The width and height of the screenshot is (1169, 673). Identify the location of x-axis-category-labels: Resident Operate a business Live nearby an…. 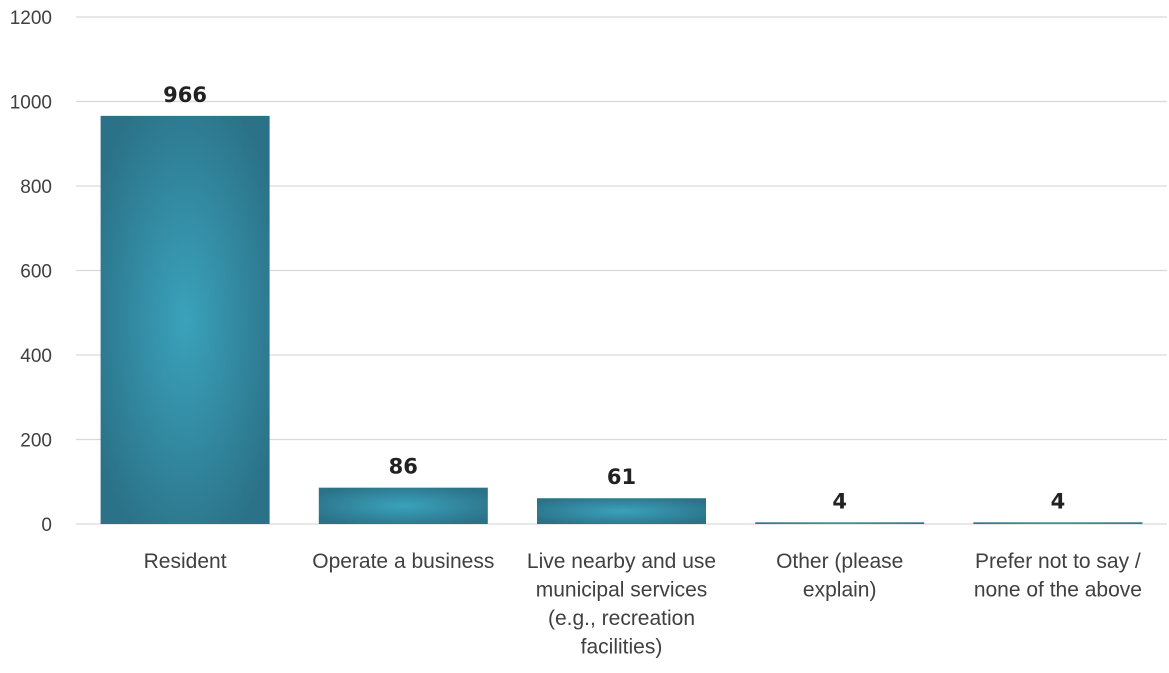
(643, 604).